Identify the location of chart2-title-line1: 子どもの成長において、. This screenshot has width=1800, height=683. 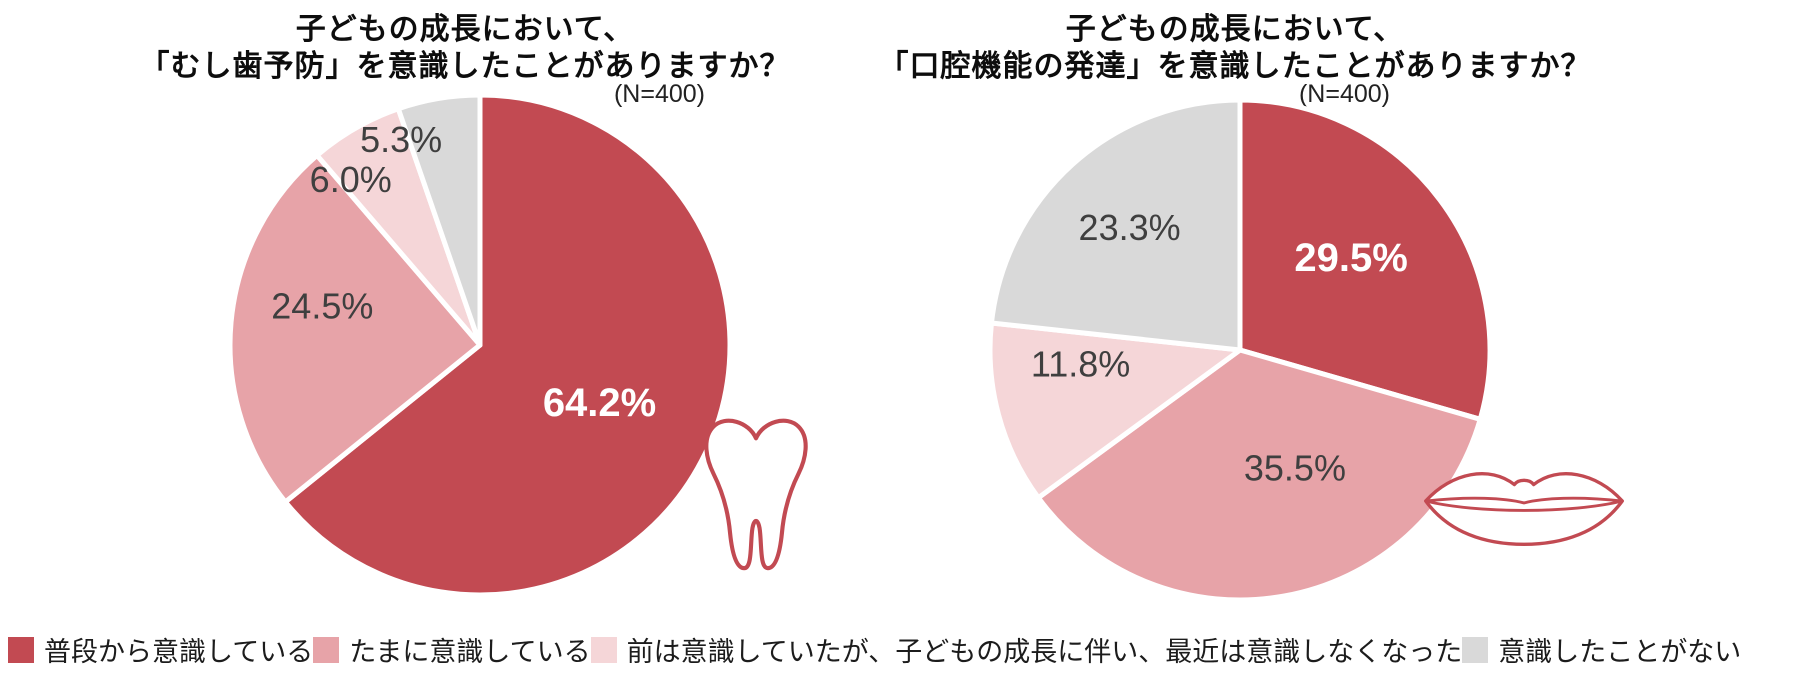
(1235, 29).